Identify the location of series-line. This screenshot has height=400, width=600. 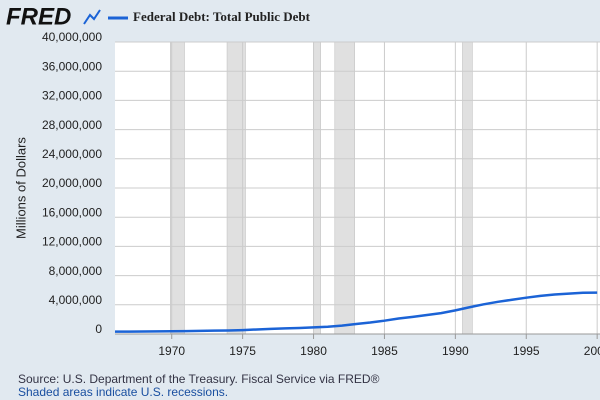
(356, 312).